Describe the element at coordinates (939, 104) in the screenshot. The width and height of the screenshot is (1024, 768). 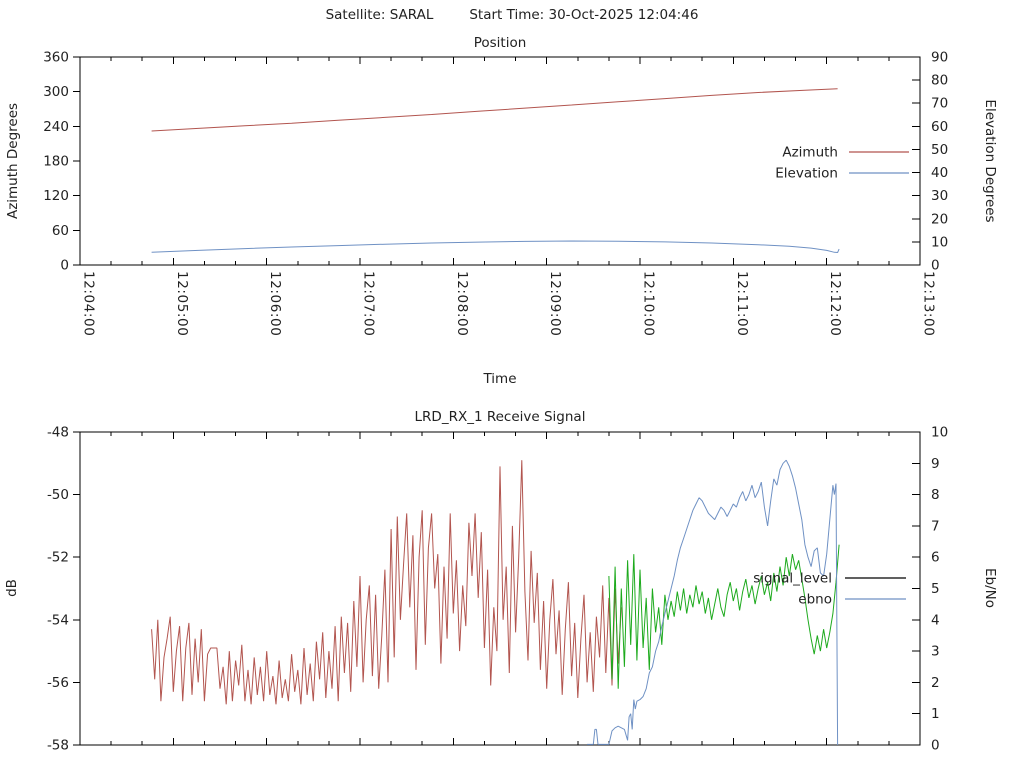
I see `y-right-tick-label: 70` at that location.